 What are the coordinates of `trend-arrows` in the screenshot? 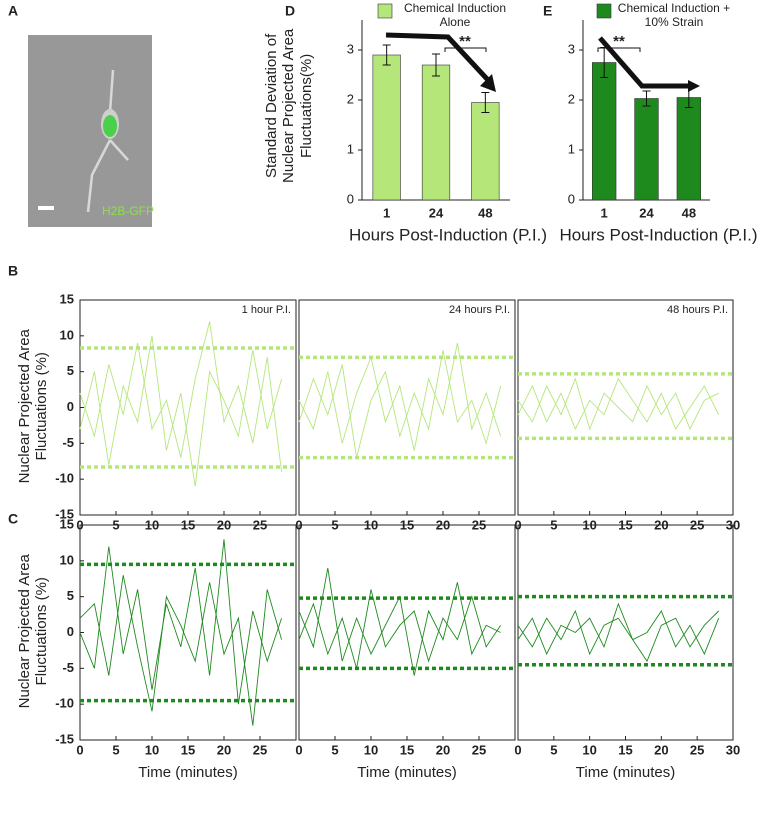 It's located at (542, 62).